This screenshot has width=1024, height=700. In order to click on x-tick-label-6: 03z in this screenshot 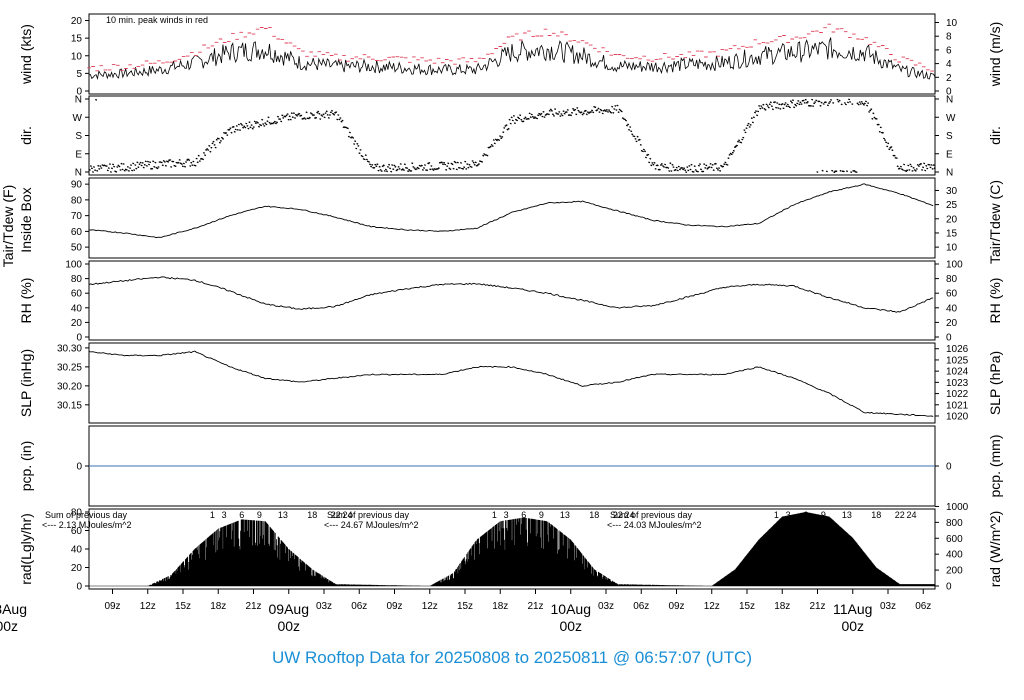, I will do `click(324, 606)`.